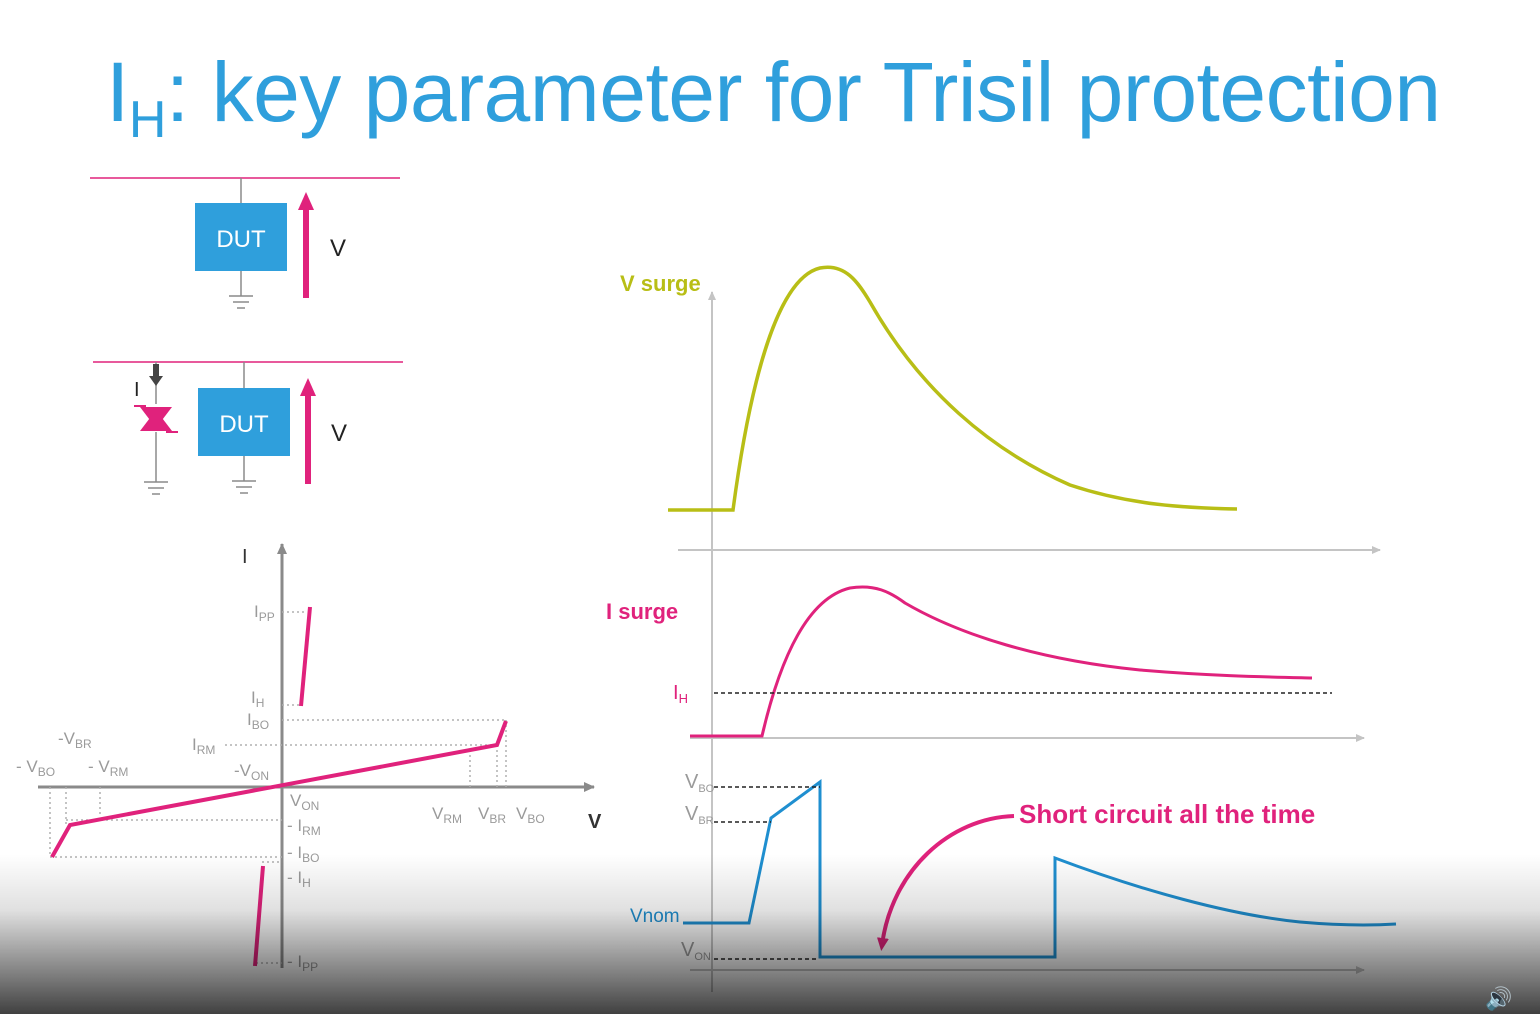  What do you see at coordinates (803, 92) in the screenshot?
I see `title-rest: : key parameter for Trisil protection` at bounding box center [803, 92].